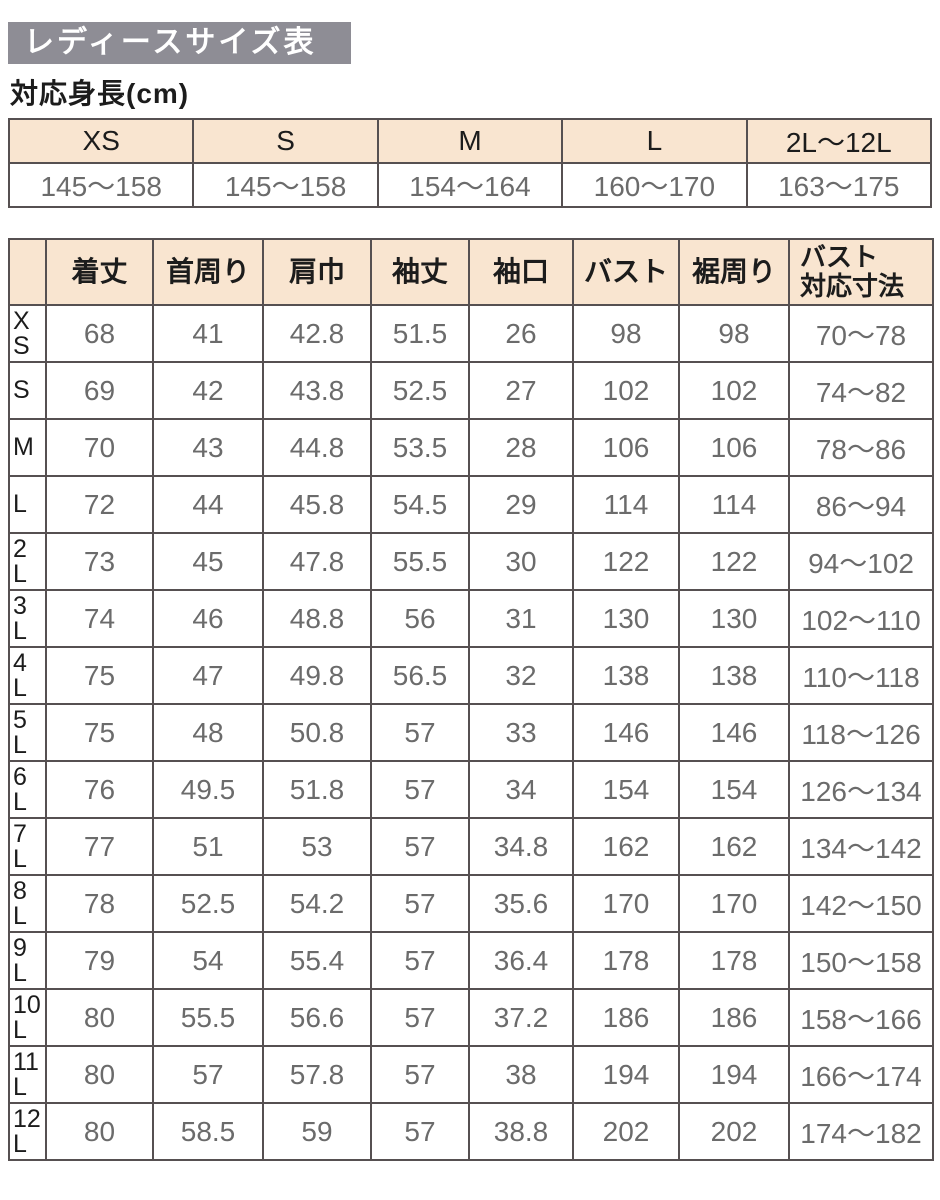 This screenshot has height=1200, width=940. I want to click on measure-value: 118〜126, so click(861, 732).